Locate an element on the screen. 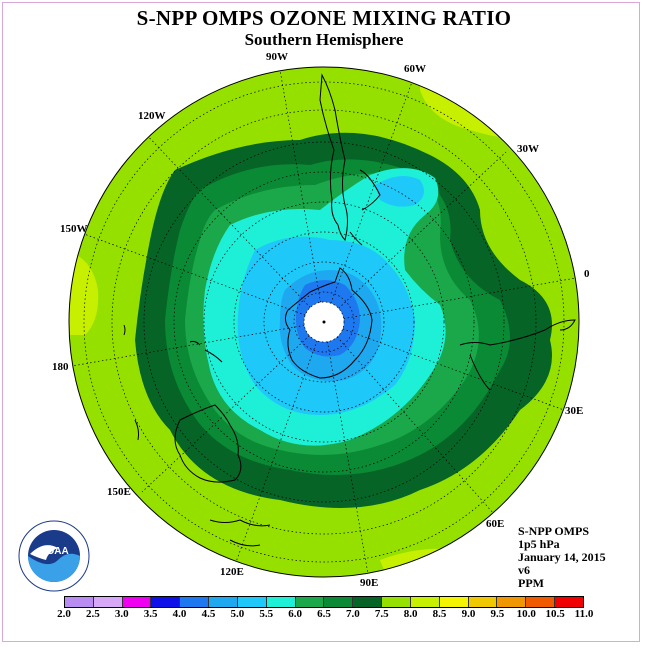  colorbar-tick-label: 2.5 is located at coordinates (93, 614).